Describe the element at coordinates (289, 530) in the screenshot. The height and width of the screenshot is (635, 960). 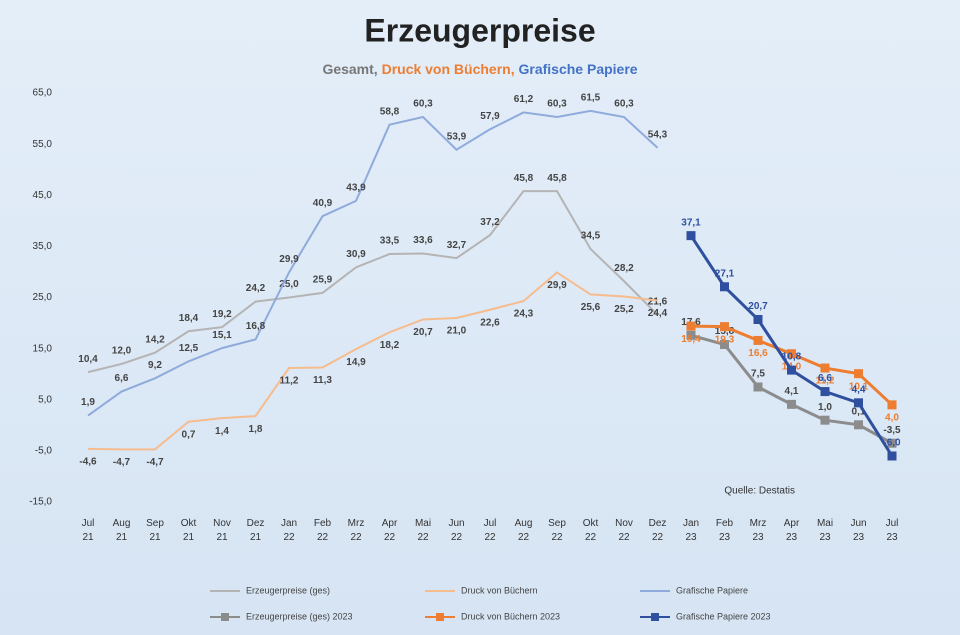
I see `x-tick-label: Jan 22` at that location.